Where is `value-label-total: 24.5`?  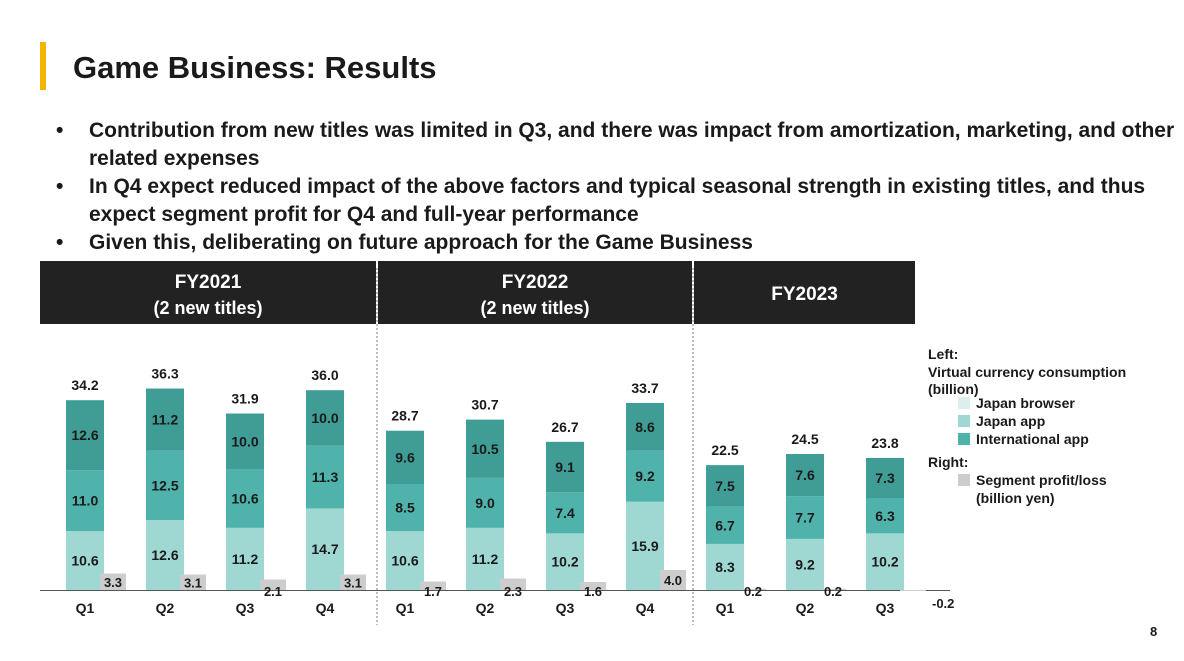
value-label-total: 24.5 is located at coordinates (804, 439).